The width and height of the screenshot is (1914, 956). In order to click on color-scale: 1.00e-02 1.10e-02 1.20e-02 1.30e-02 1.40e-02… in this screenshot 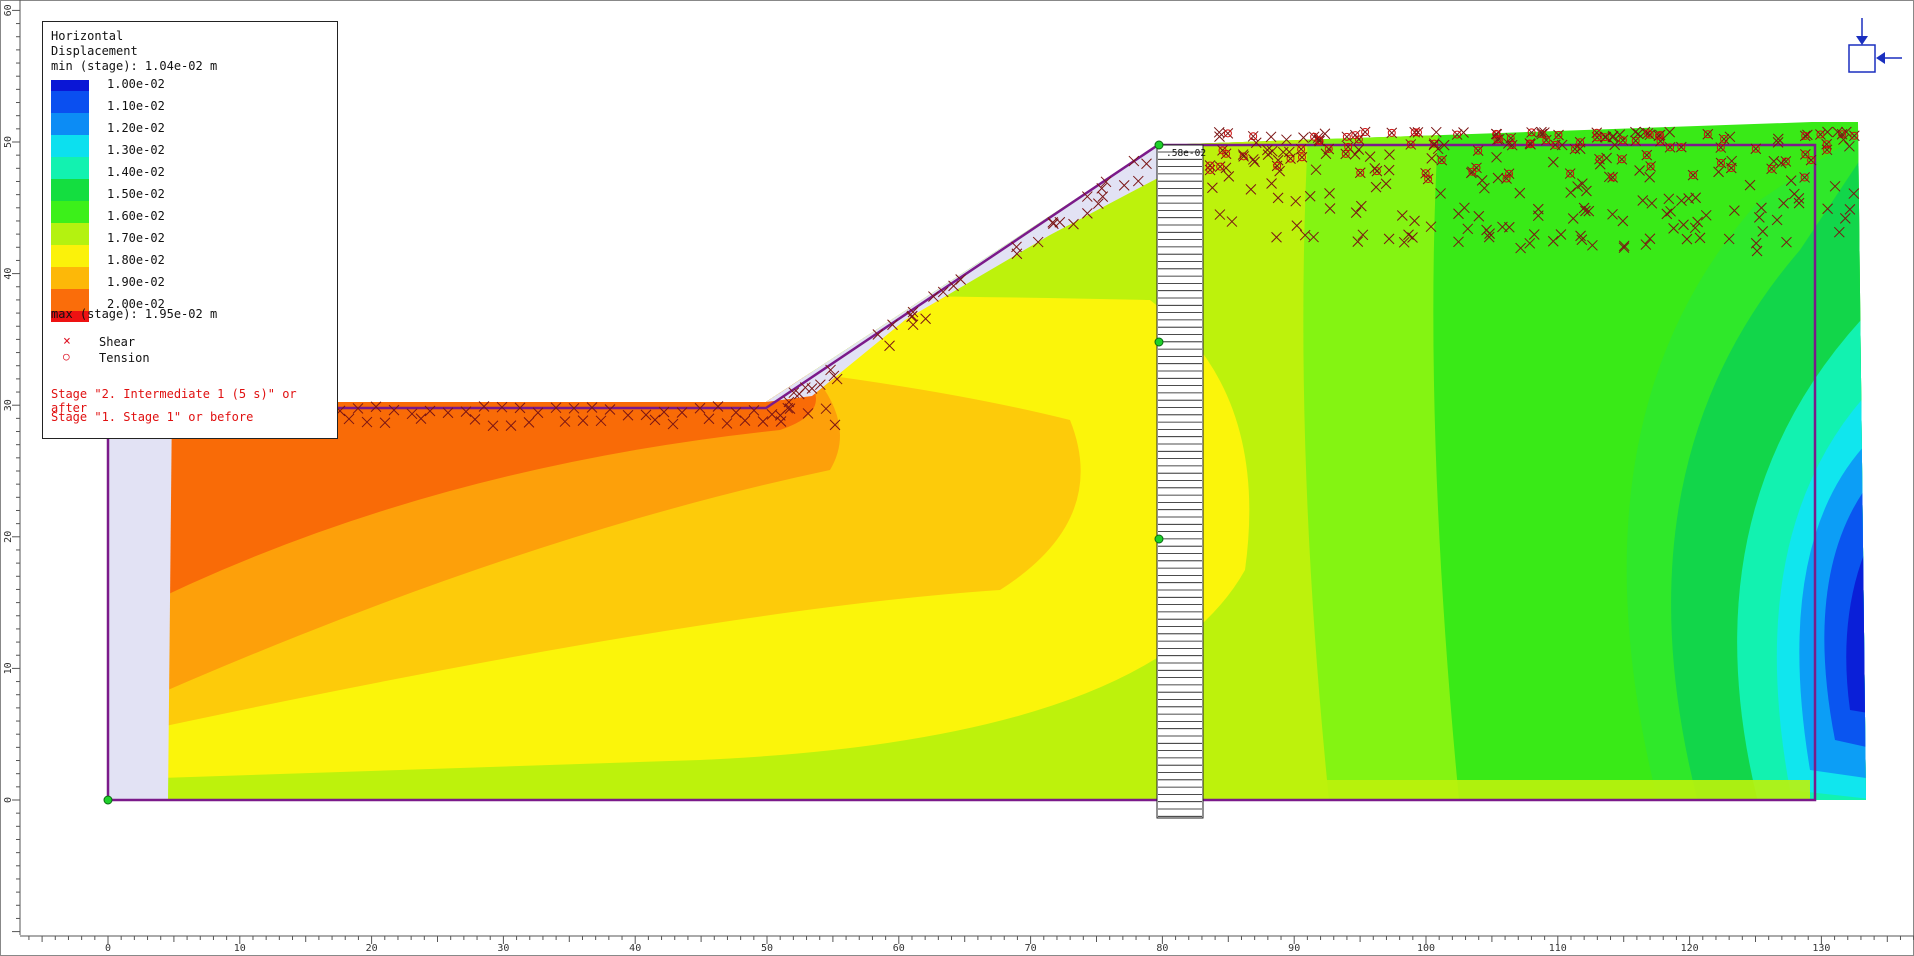, I will do `click(181, 203)`.